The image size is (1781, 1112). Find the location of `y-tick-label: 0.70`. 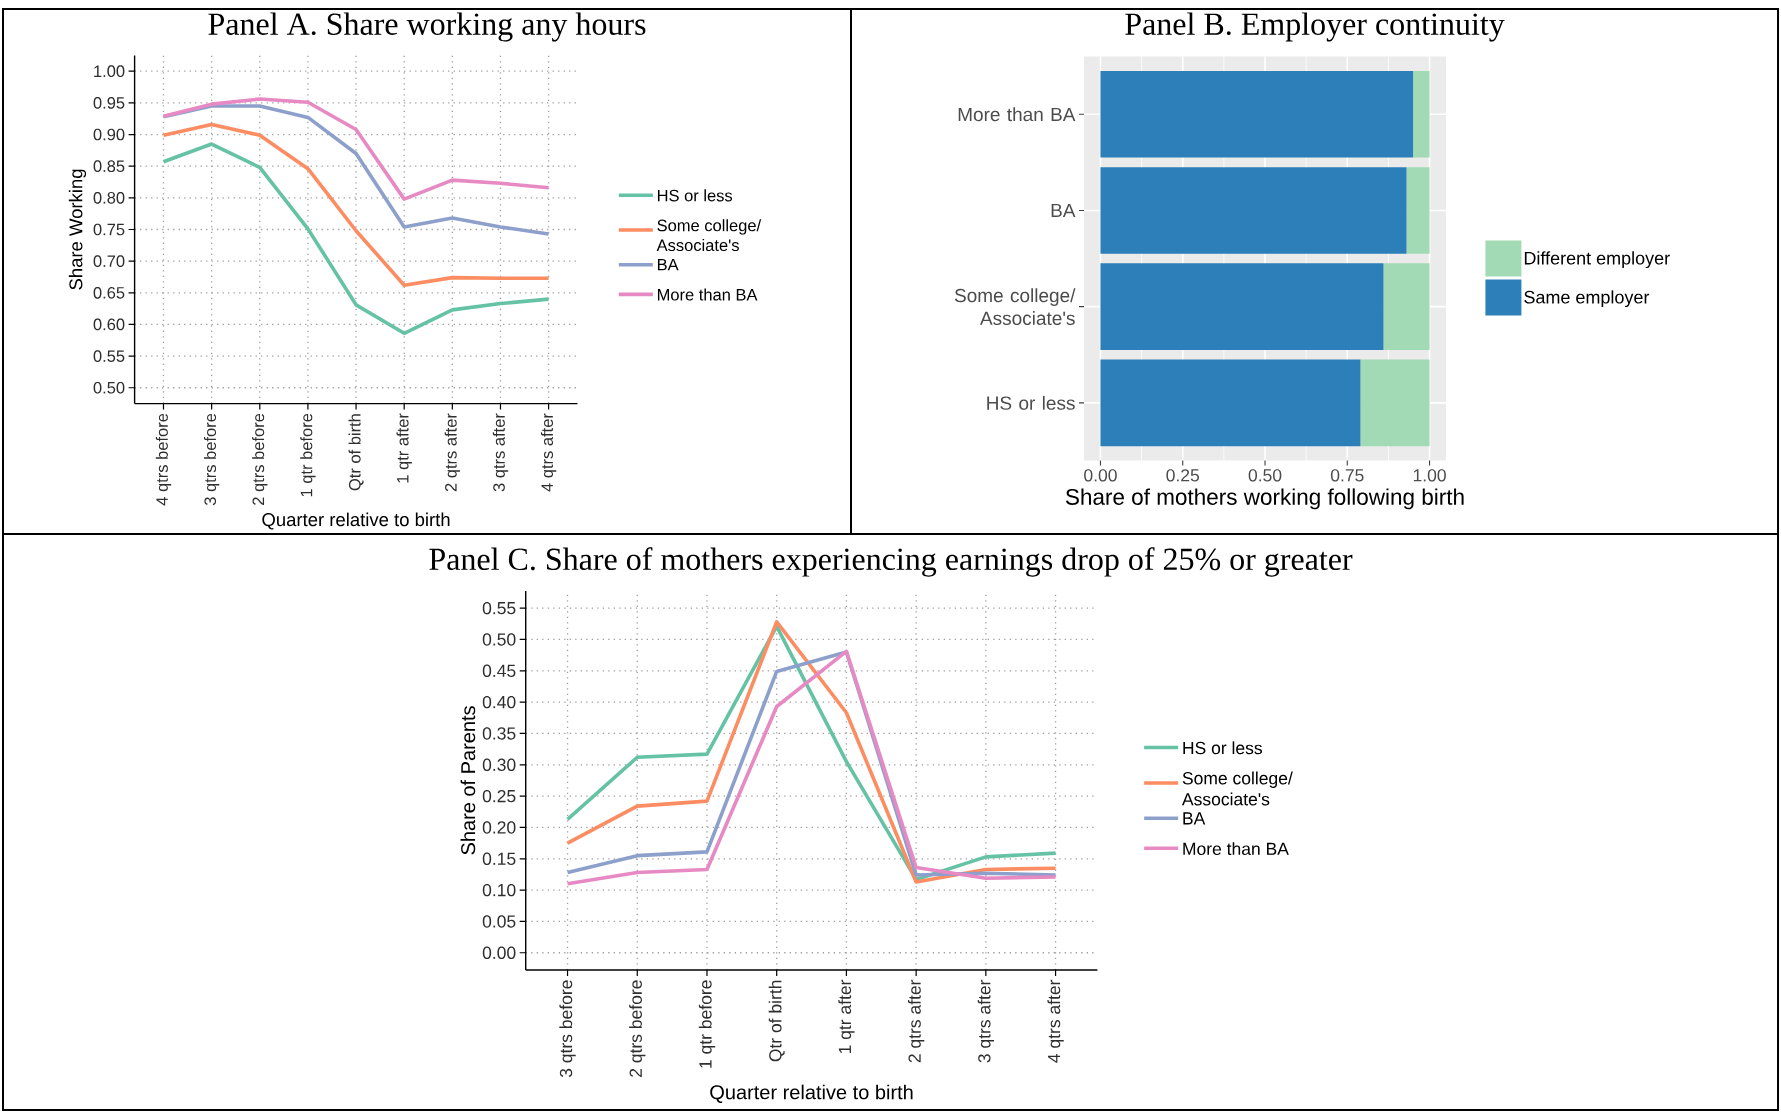

y-tick-label: 0.70 is located at coordinates (109, 261).